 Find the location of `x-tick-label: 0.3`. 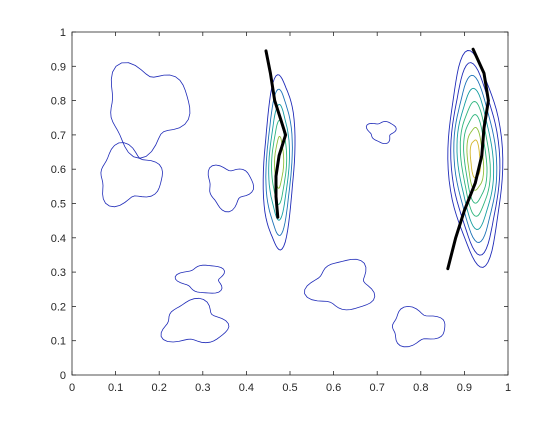

x-tick-label: 0.3 is located at coordinates (202, 388).